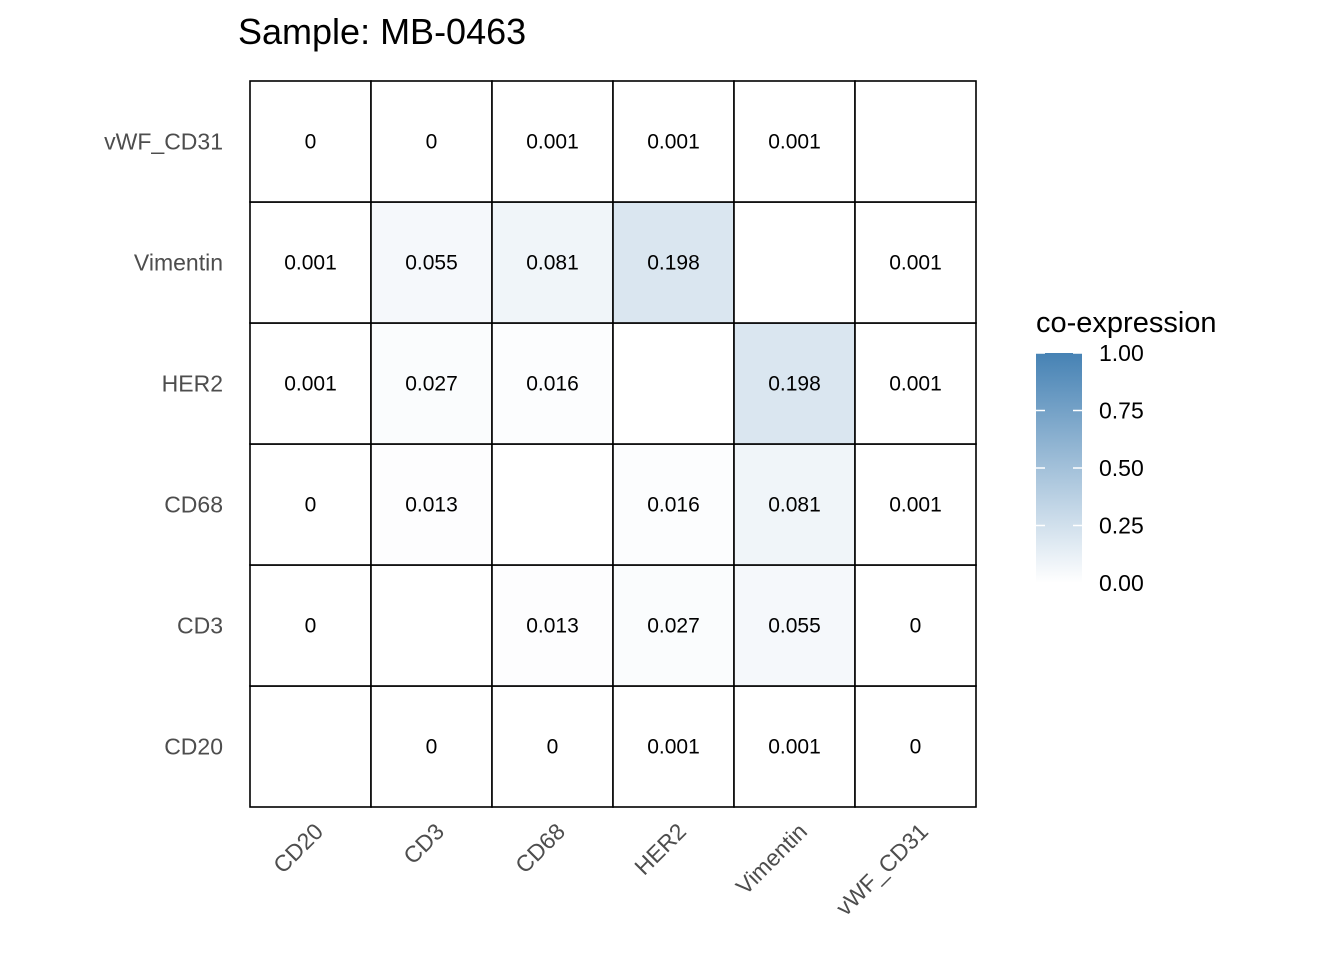 Image resolution: width=1344 pixels, height=960 pixels. I want to click on chart-title: Sample: MB-0463, so click(382, 31).